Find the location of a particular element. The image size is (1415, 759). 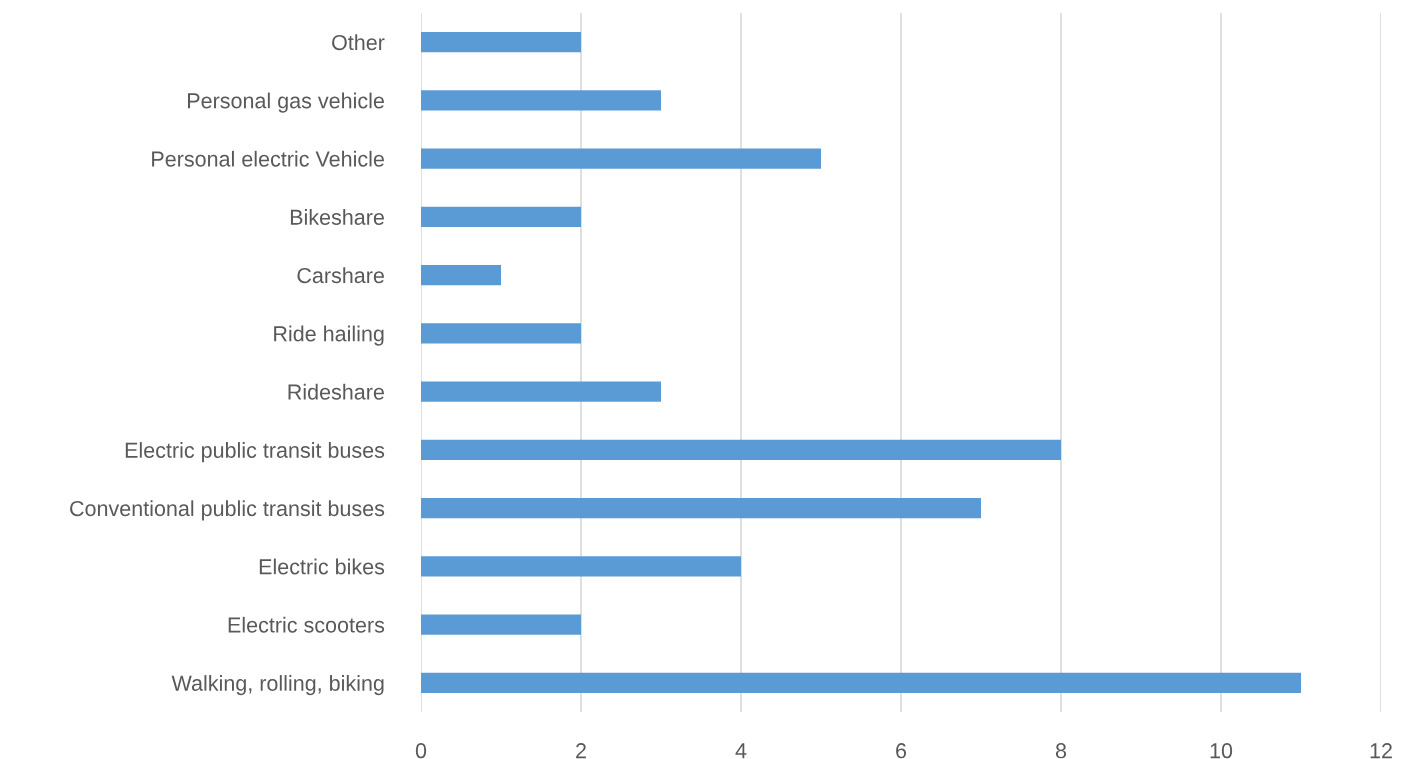

y-tick-label: Personal electric Vehicle is located at coordinates (268, 158).